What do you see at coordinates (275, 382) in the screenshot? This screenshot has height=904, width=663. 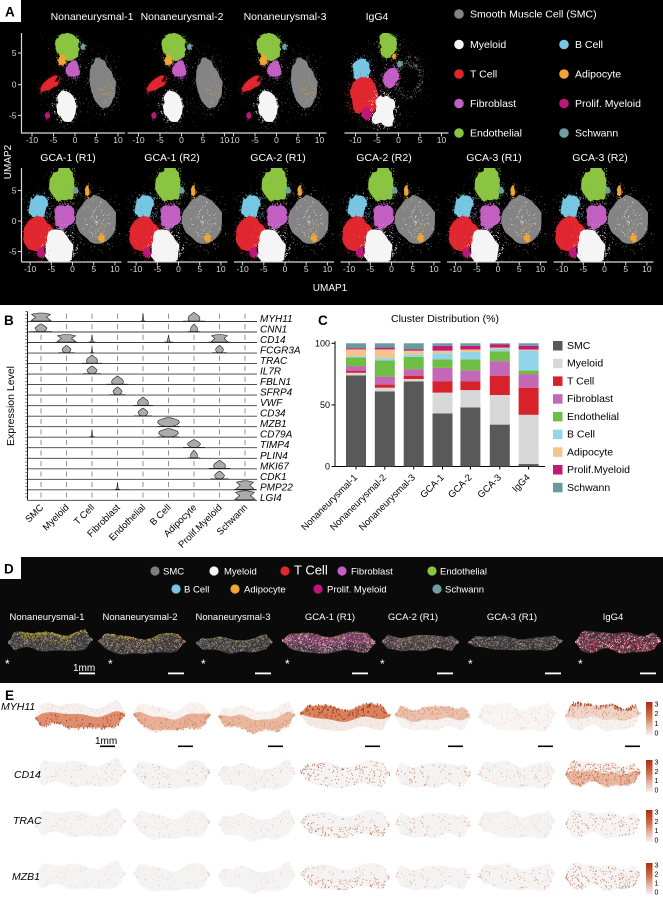 I see `svg-text: FBLN1` at bounding box center [275, 382].